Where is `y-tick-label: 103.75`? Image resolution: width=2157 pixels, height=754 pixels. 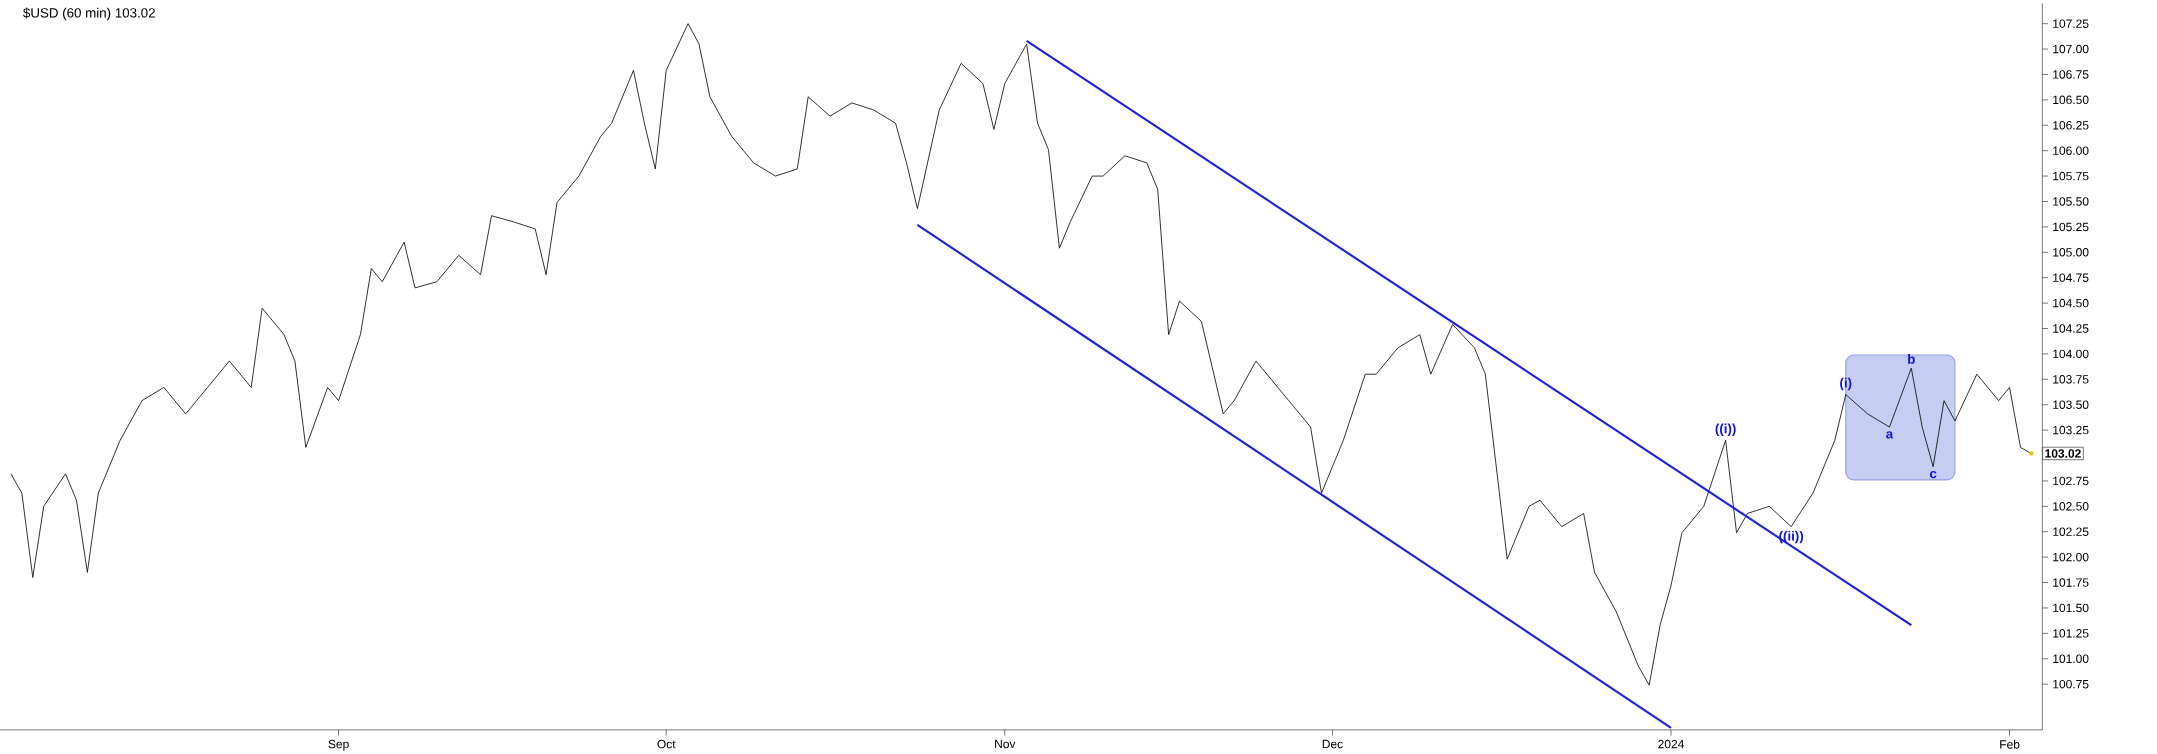
y-tick-label: 103.75 is located at coordinates (2071, 379).